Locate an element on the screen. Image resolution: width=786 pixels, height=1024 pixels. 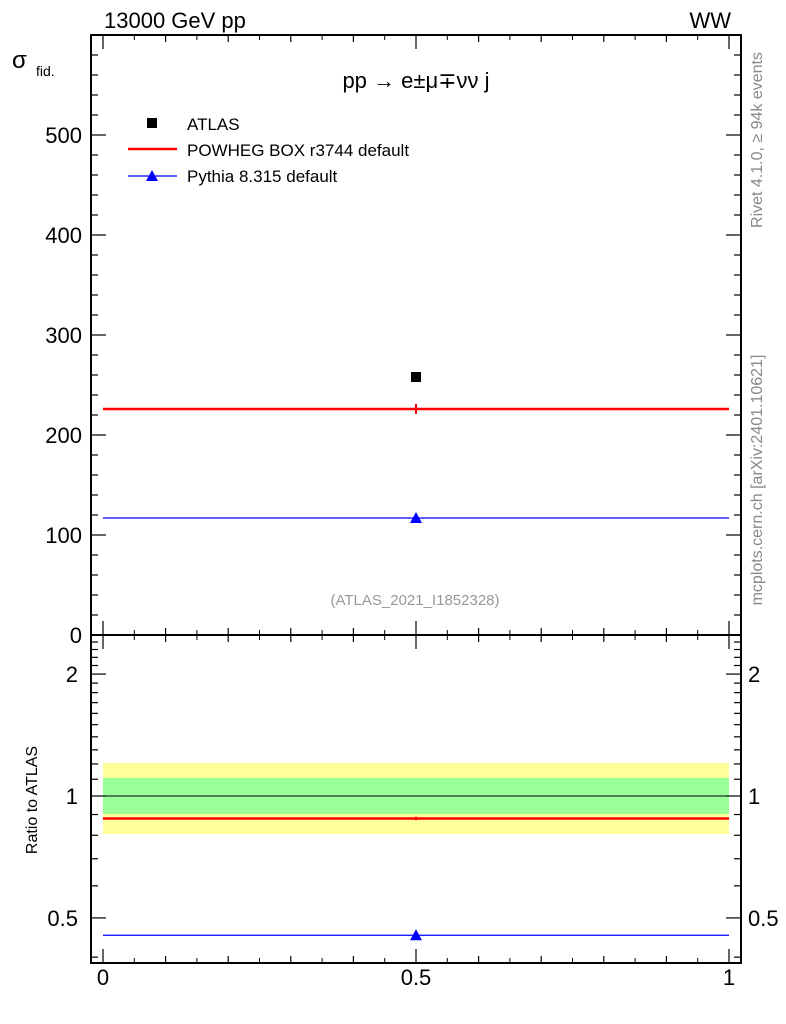
legend-label: Pythia 8.315 default is located at coordinates (262, 176).